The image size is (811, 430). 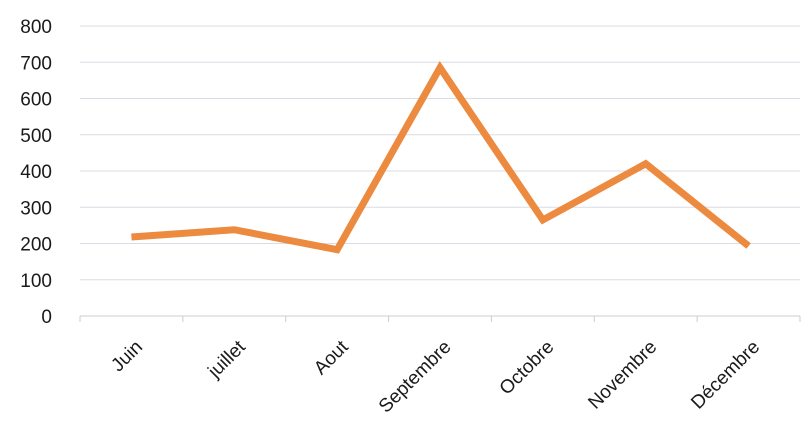 I want to click on y-tick-label: 200, so click(x=36, y=245).